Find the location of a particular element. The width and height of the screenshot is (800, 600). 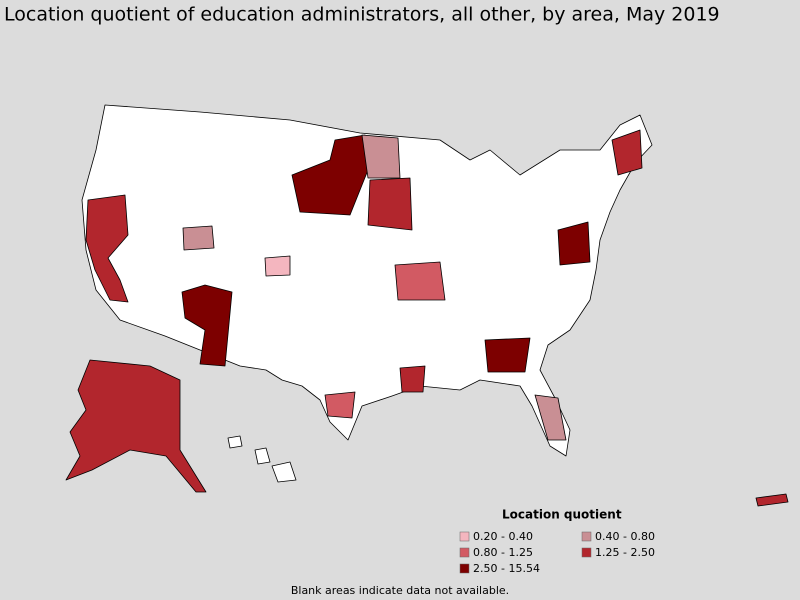

region-minnesota is located at coordinates (381, 156).